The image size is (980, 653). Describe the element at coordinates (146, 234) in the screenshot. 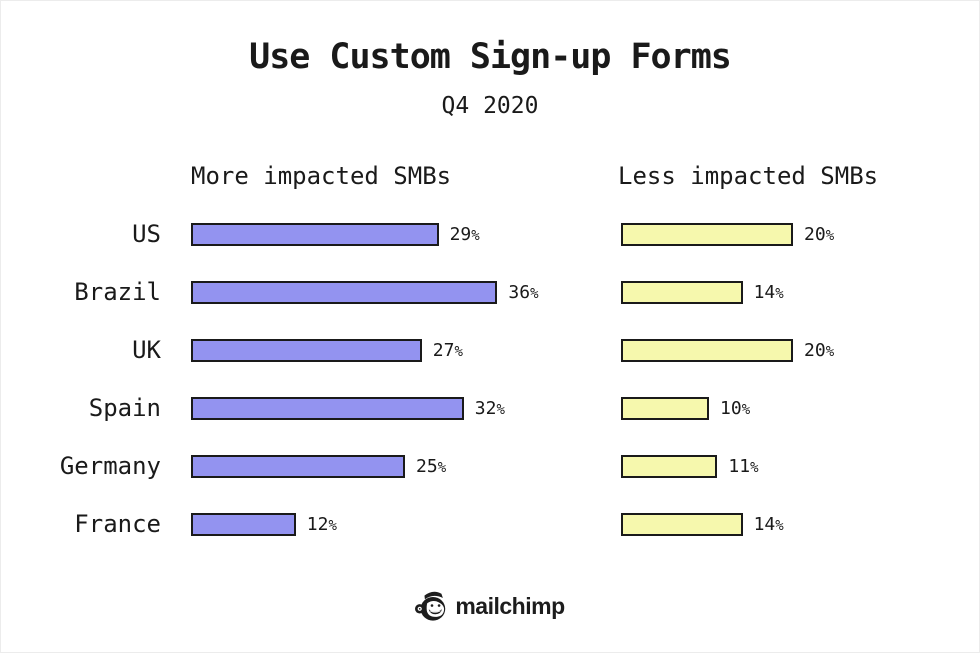

I see `category-label: US` at that location.